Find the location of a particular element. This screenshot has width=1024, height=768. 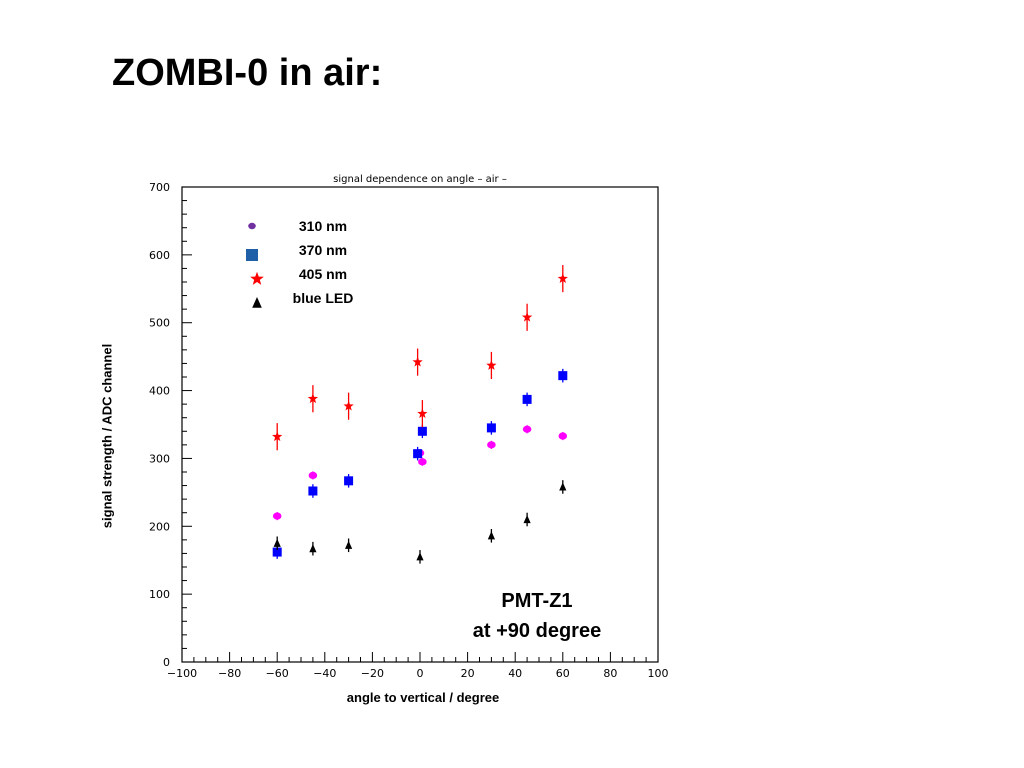

x-axis: −100 −80 −60 −40 −20 0 20 40 60 80 100 is located at coordinates (418, 666).